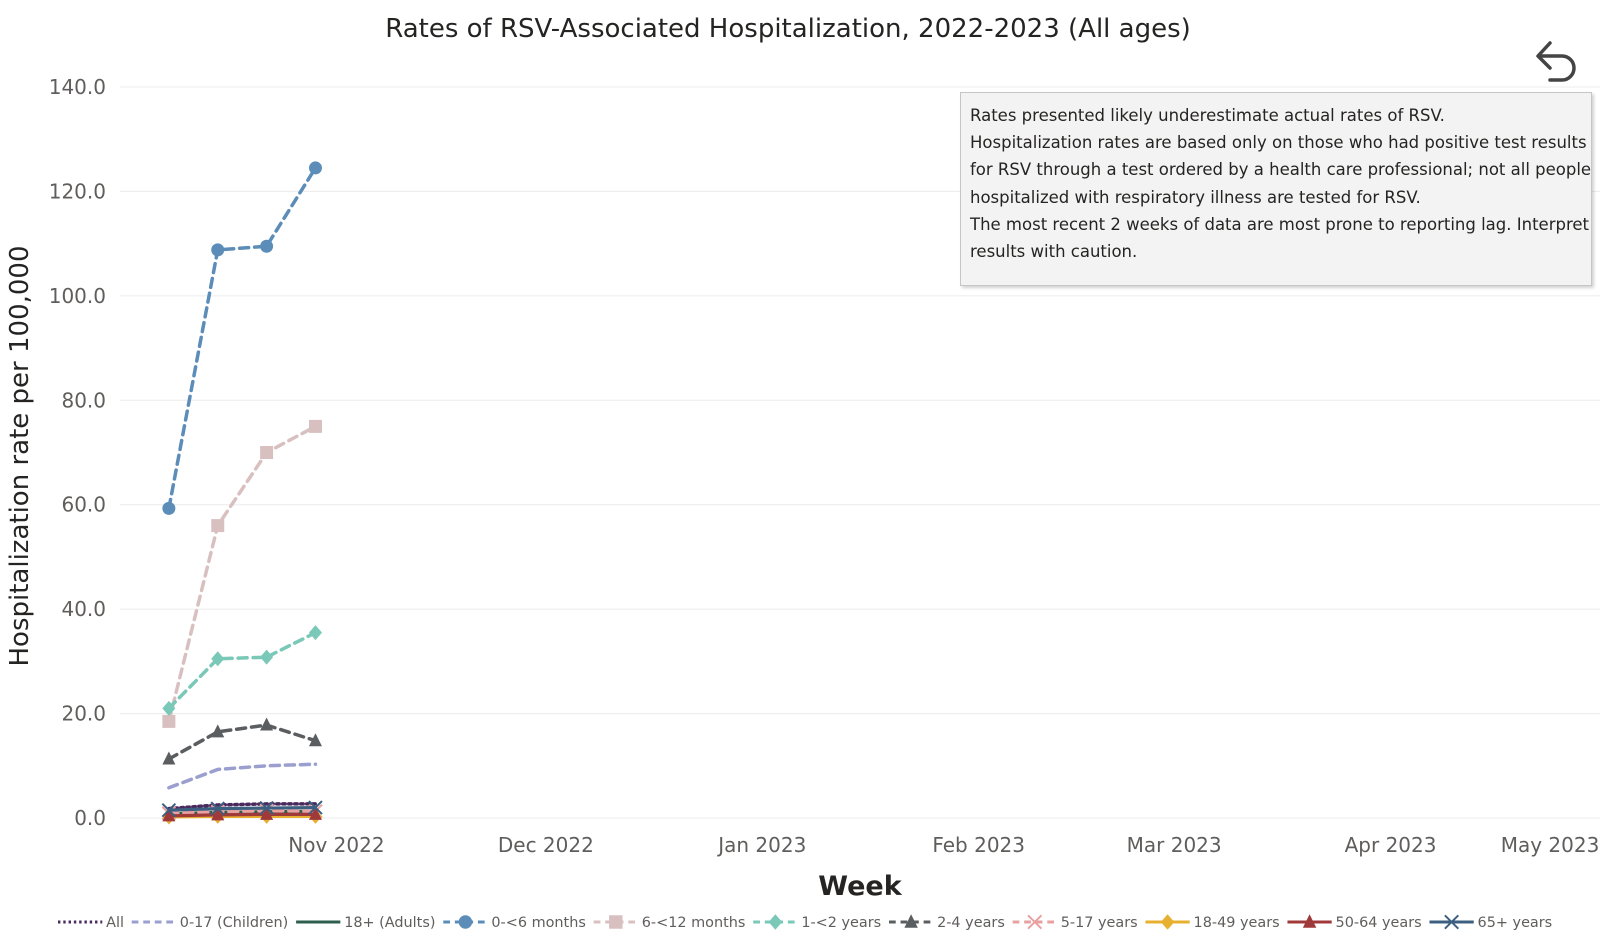 The width and height of the screenshot is (1615, 950). Describe the element at coordinates (77, 87) in the screenshot. I see `y-tick-label: 140.0` at that location.